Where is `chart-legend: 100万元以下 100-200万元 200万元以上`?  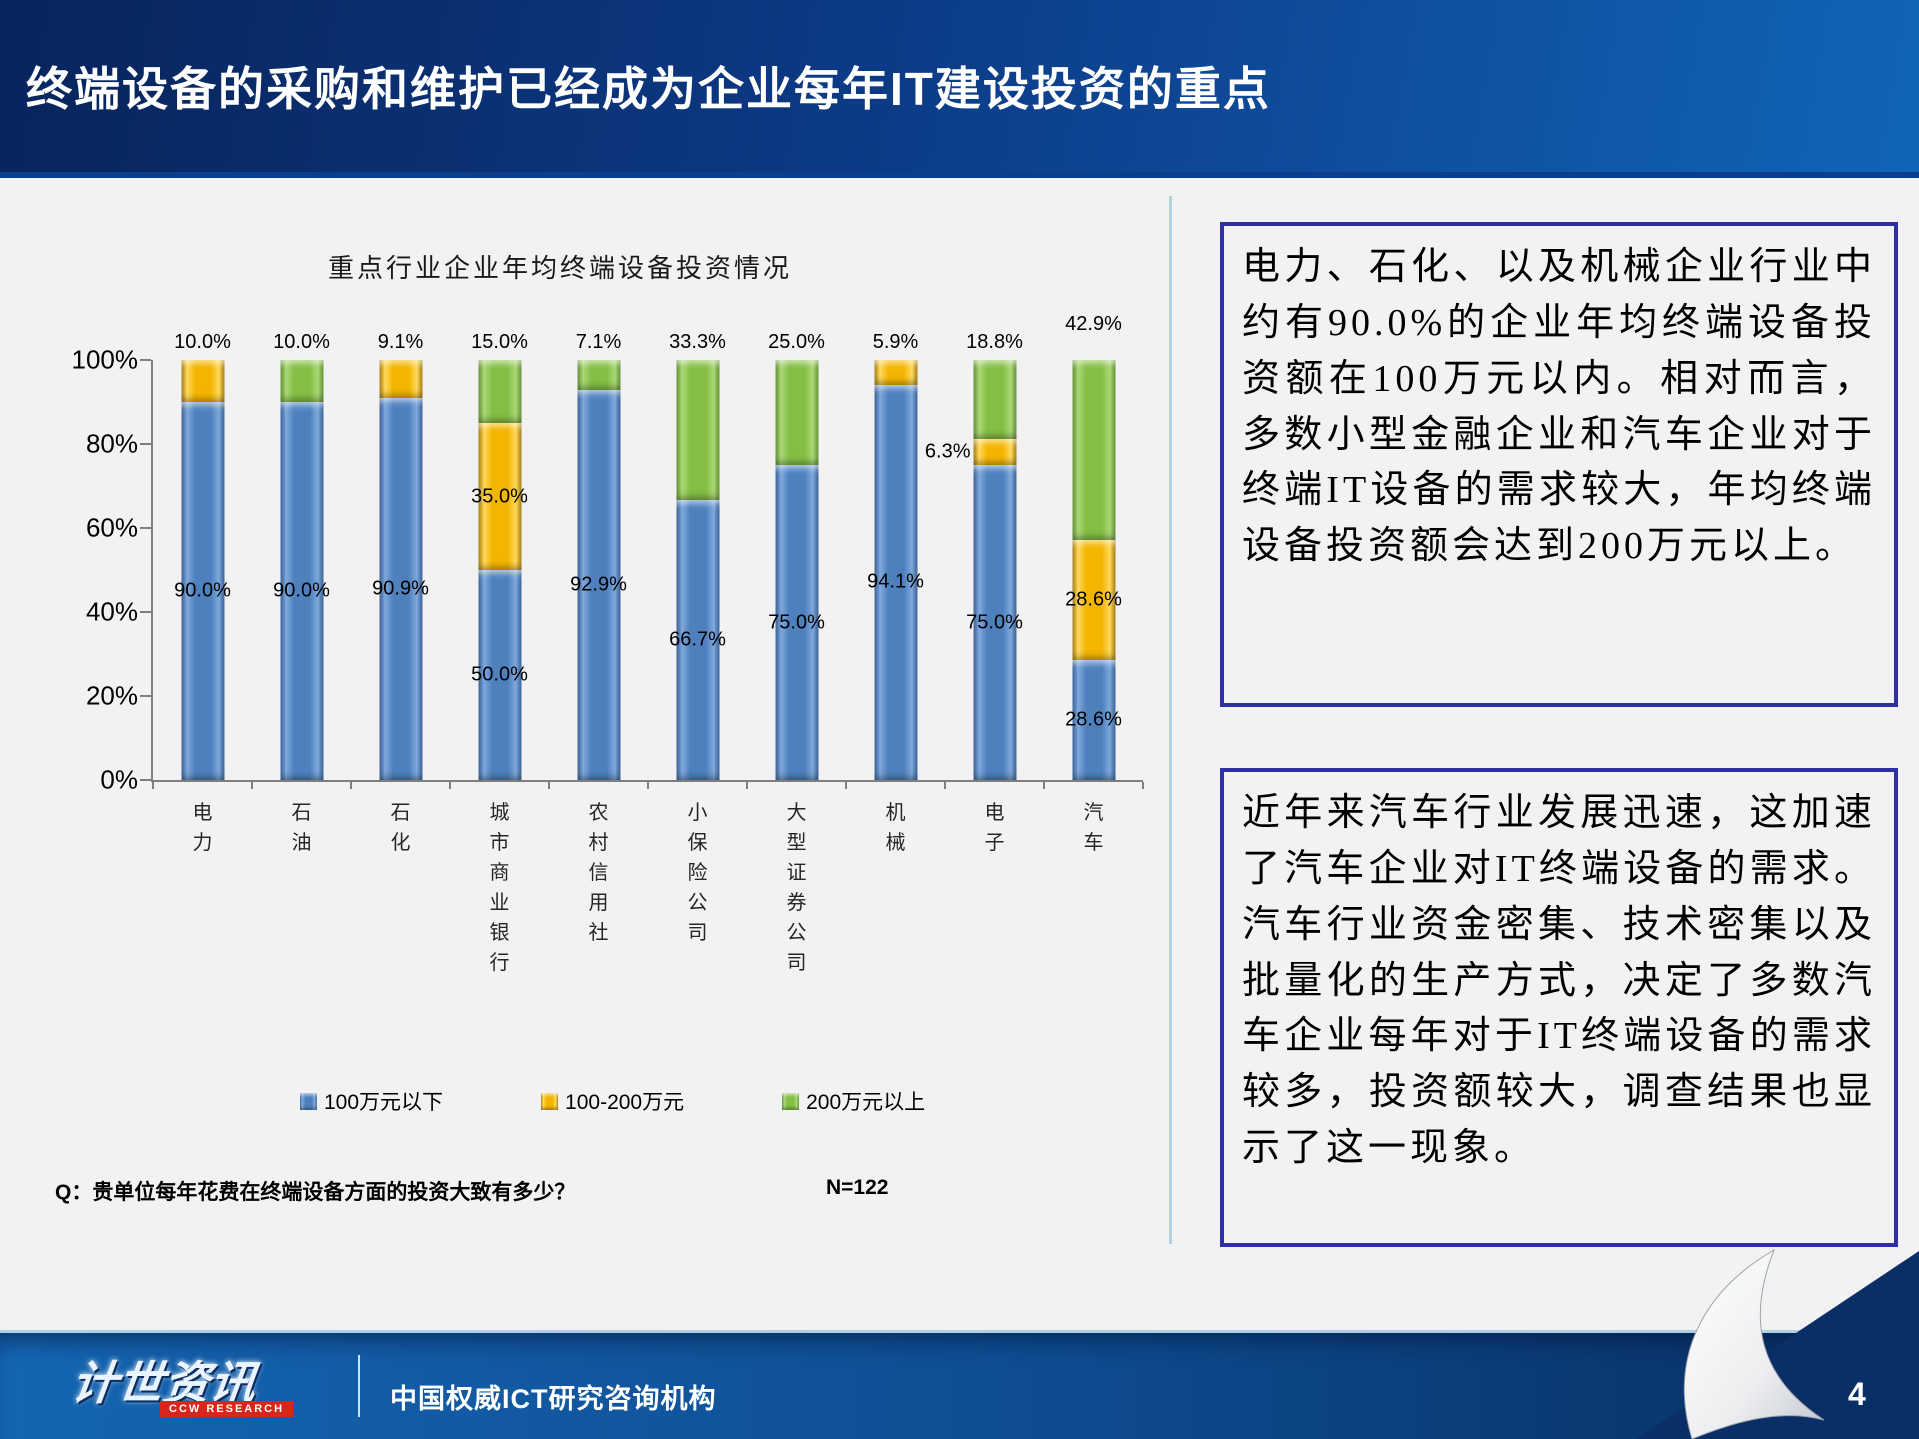
chart-legend: 100万元以下 100-200万元 200万元以上 is located at coordinates (612, 1101).